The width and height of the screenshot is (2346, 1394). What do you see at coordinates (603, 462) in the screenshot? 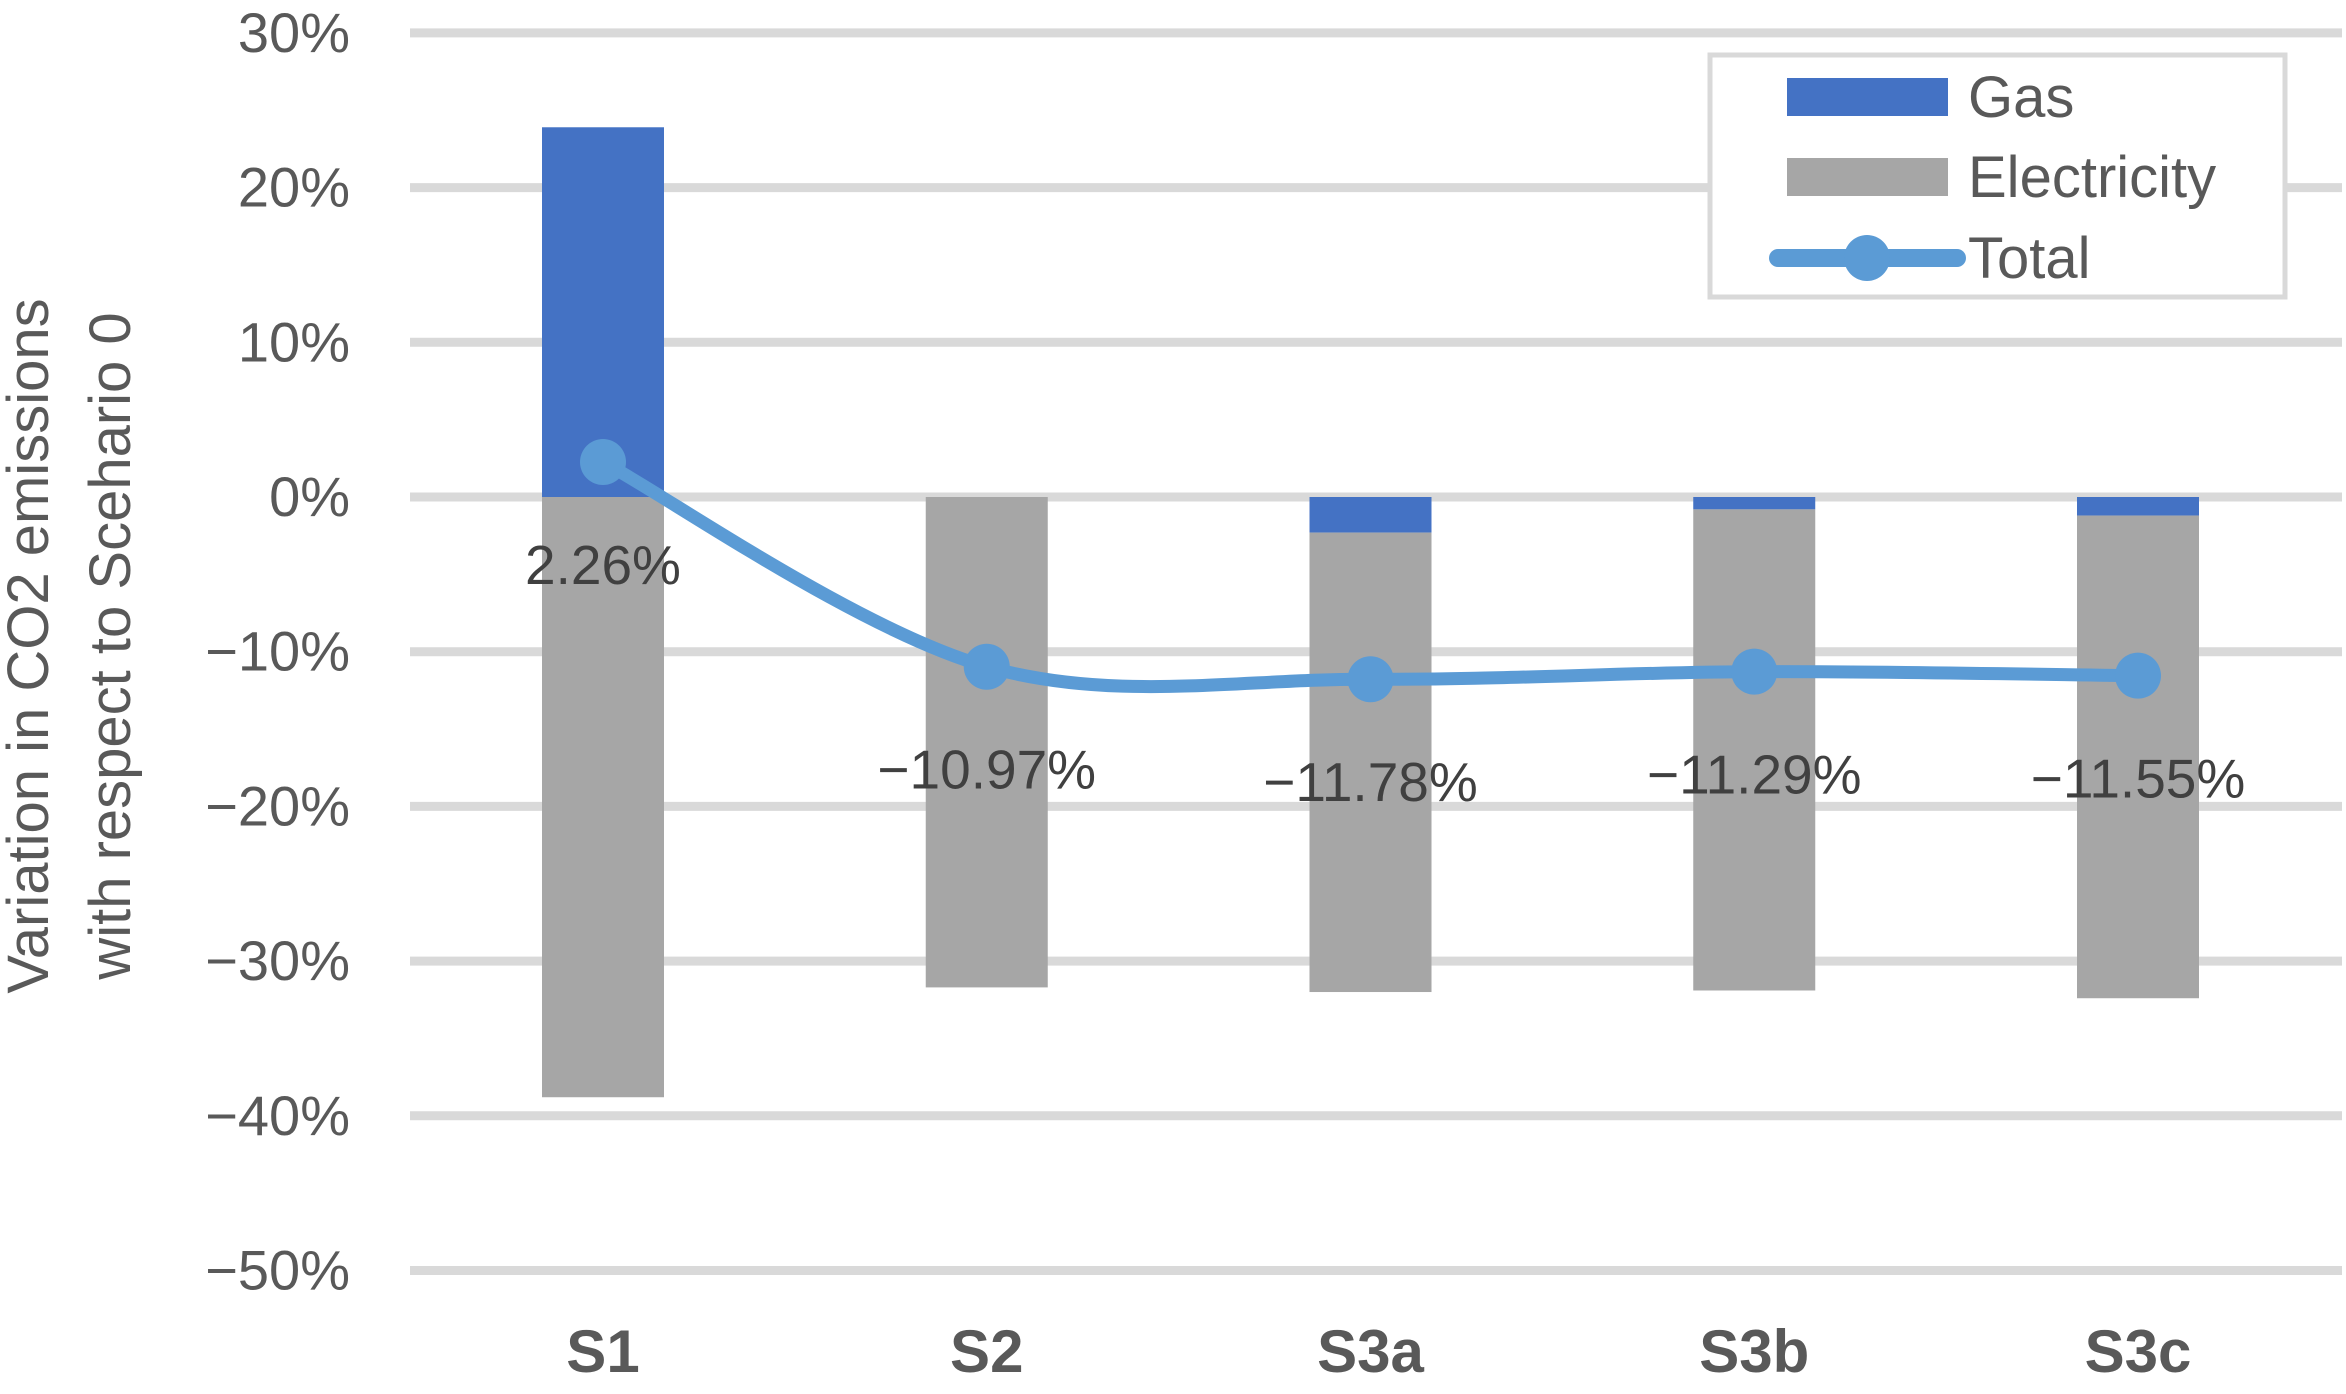
I see `total-marker-S1` at bounding box center [603, 462].